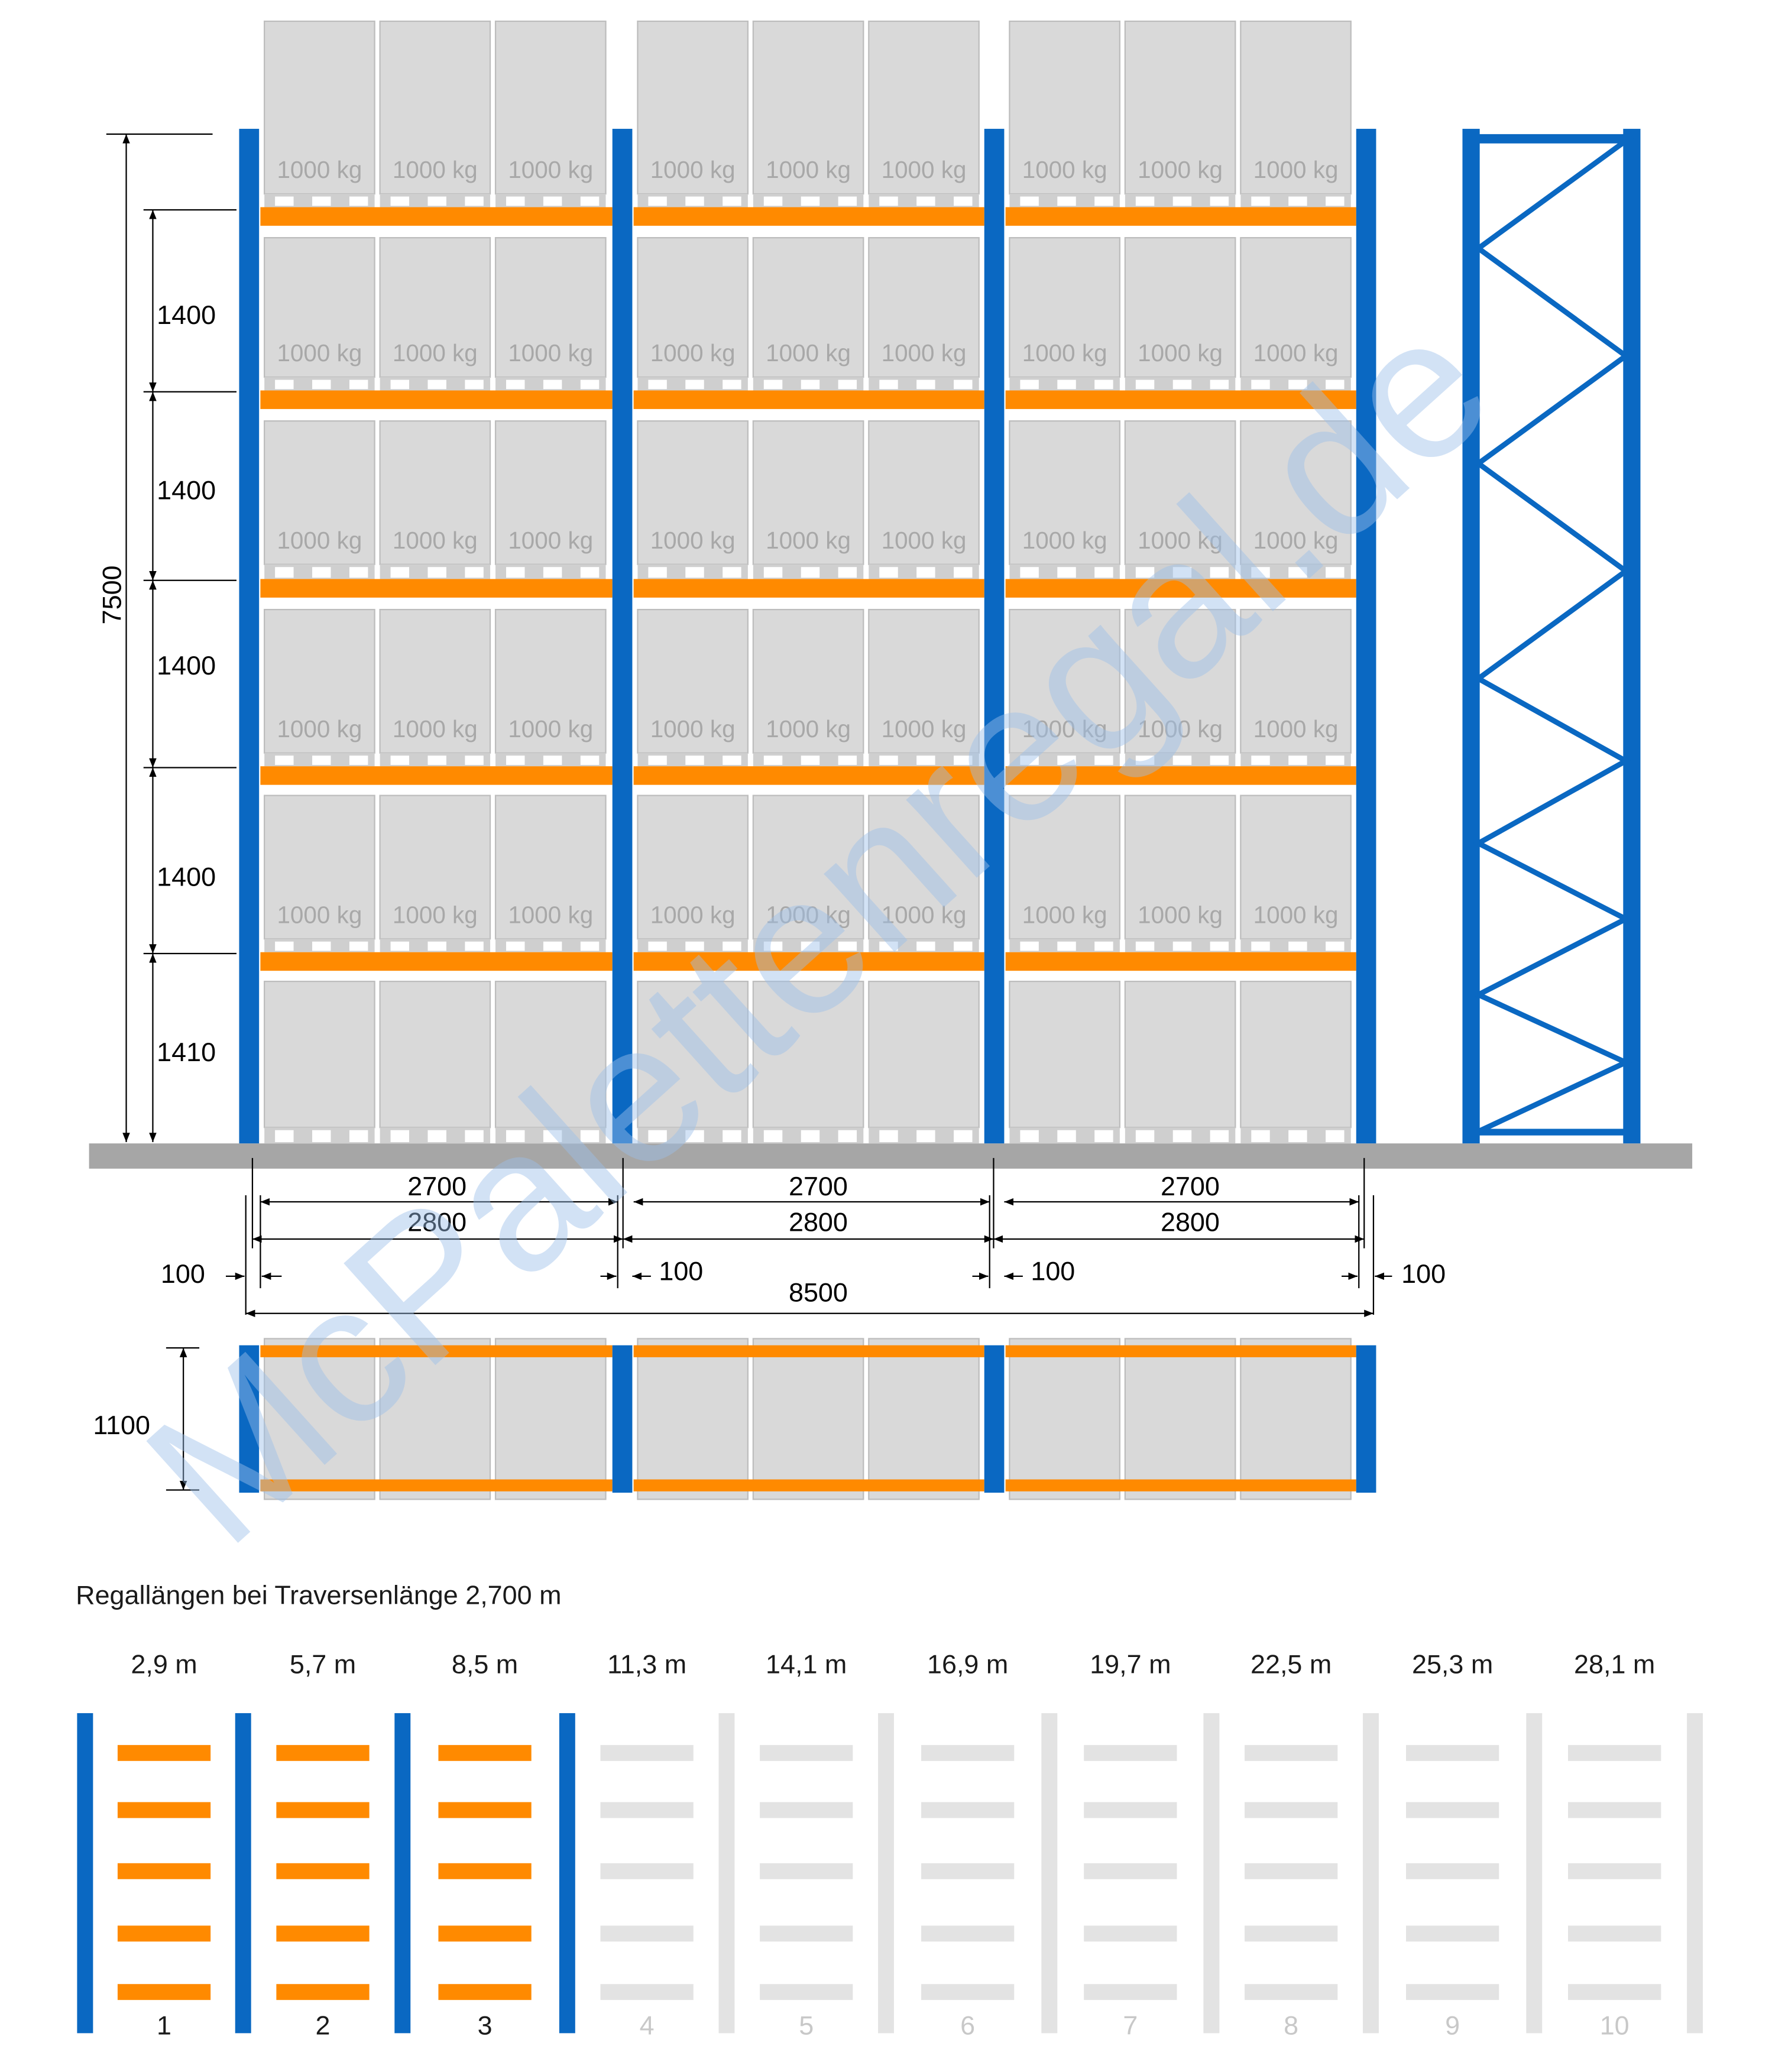 The image size is (1772, 2072). Describe the element at coordinates (1452, 1664) in the screenshot. I see `legend-length-9: 25,3 m` at that location.